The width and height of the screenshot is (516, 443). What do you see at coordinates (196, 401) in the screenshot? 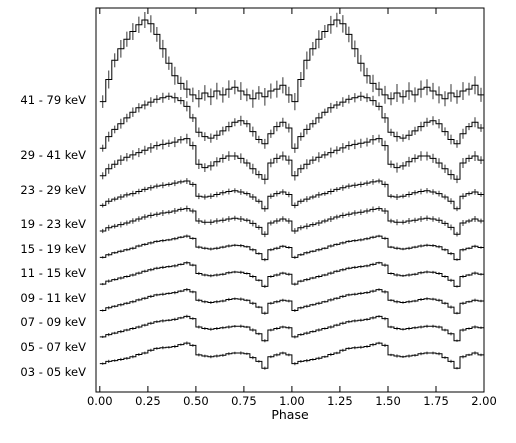
I see `x-tick-label: 0.50` at bounding box center [196, 401].